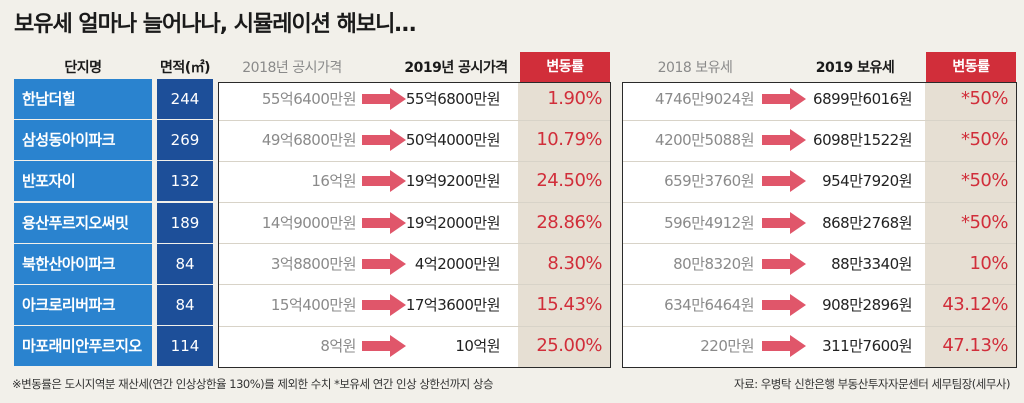 This screenshot has height=403, width=1024. What do you see at coordinates (313, 305) in the screenshot?
I see `price-2018-value: 15억400만원` at bounding box center [313, 305].